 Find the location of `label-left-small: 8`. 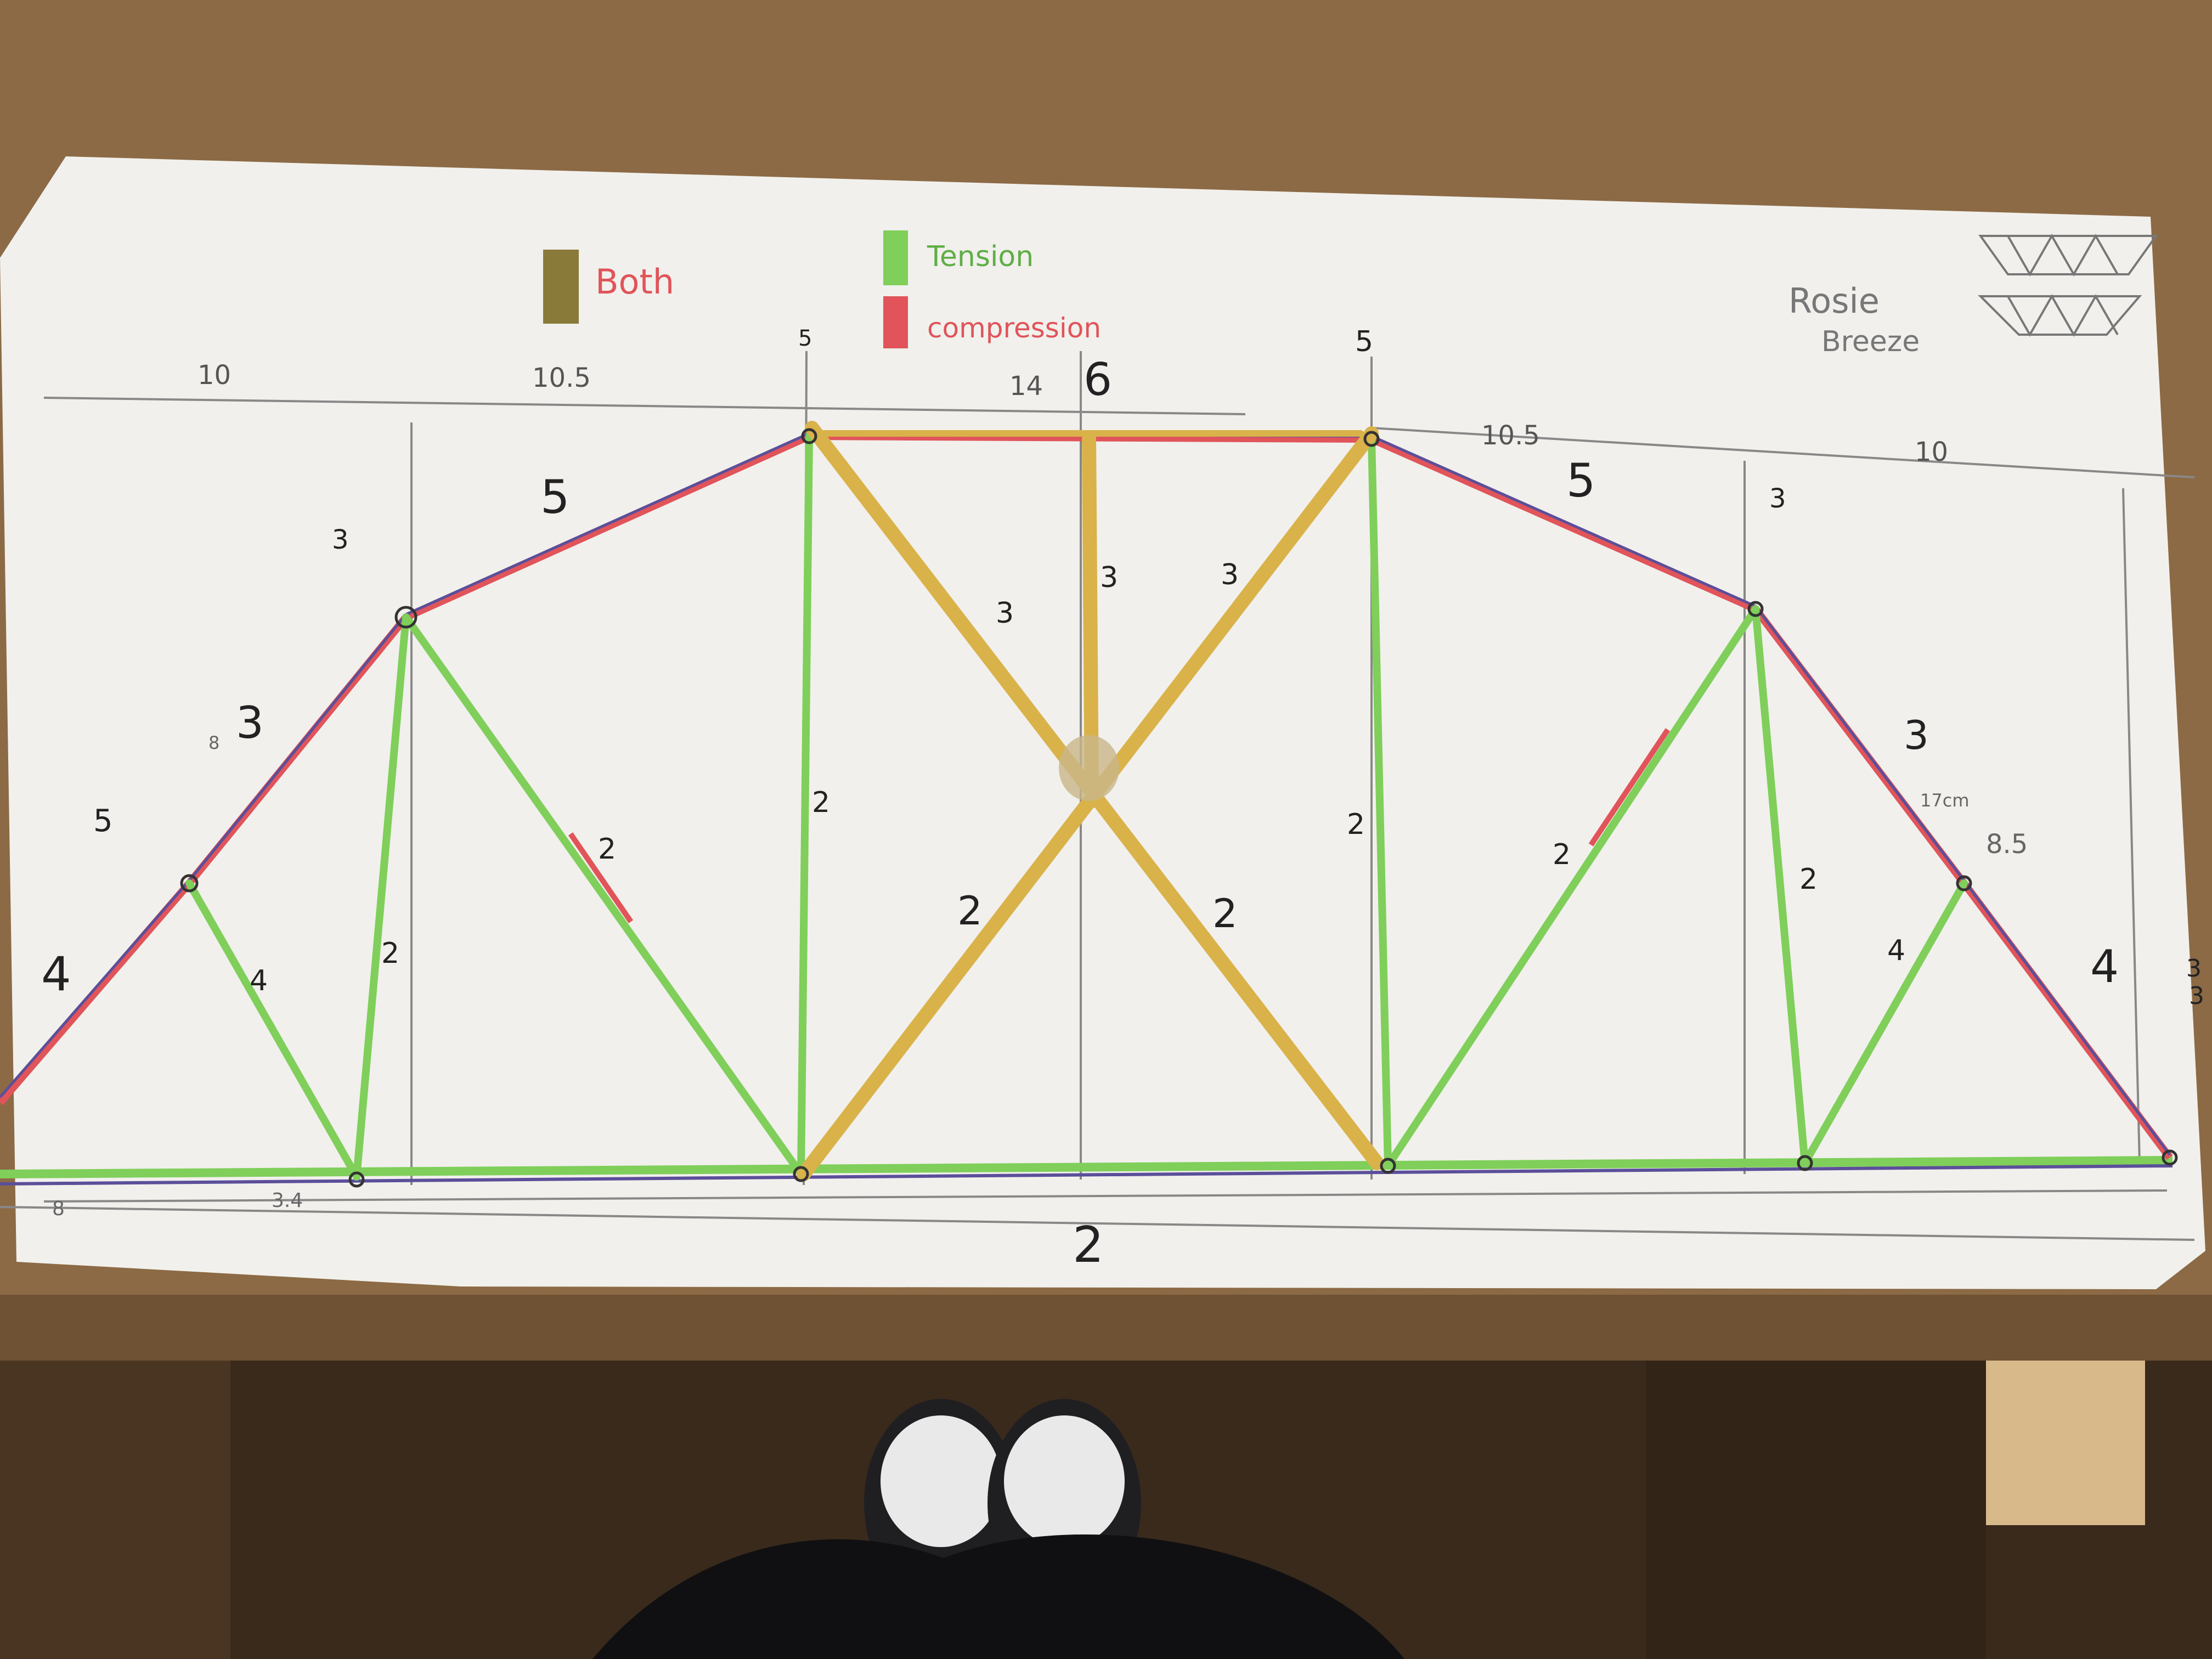

label-left-small: 8 is located at coordinates (213, 742).